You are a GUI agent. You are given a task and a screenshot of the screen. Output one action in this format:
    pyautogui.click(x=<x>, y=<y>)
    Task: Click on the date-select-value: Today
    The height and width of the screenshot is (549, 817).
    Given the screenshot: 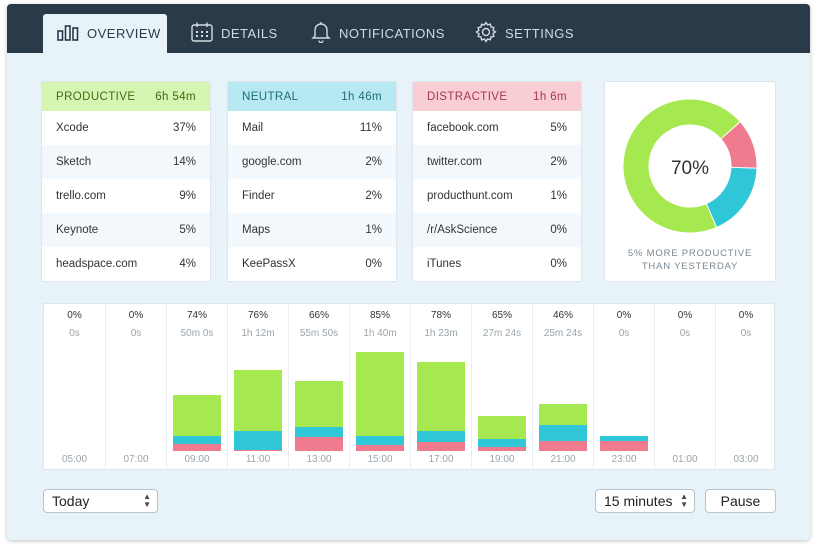 What is the action you would take?
    pyautogui.click(x=71, y=501)
    